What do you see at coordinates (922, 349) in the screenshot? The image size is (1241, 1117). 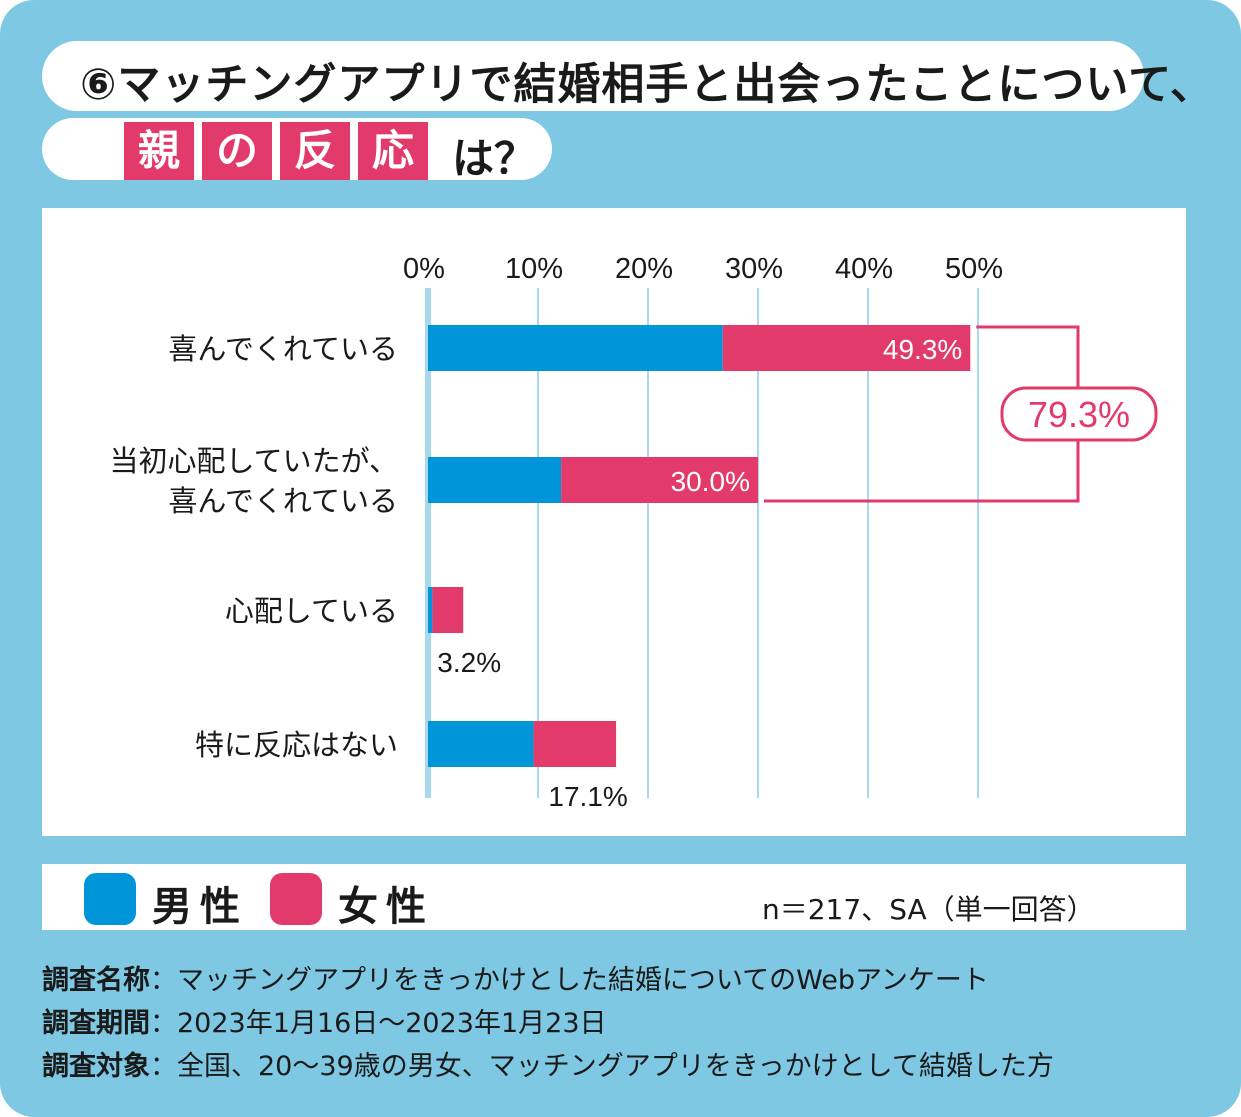 I see `total-label-0: 49.3%` at bounding box center [922, 349].